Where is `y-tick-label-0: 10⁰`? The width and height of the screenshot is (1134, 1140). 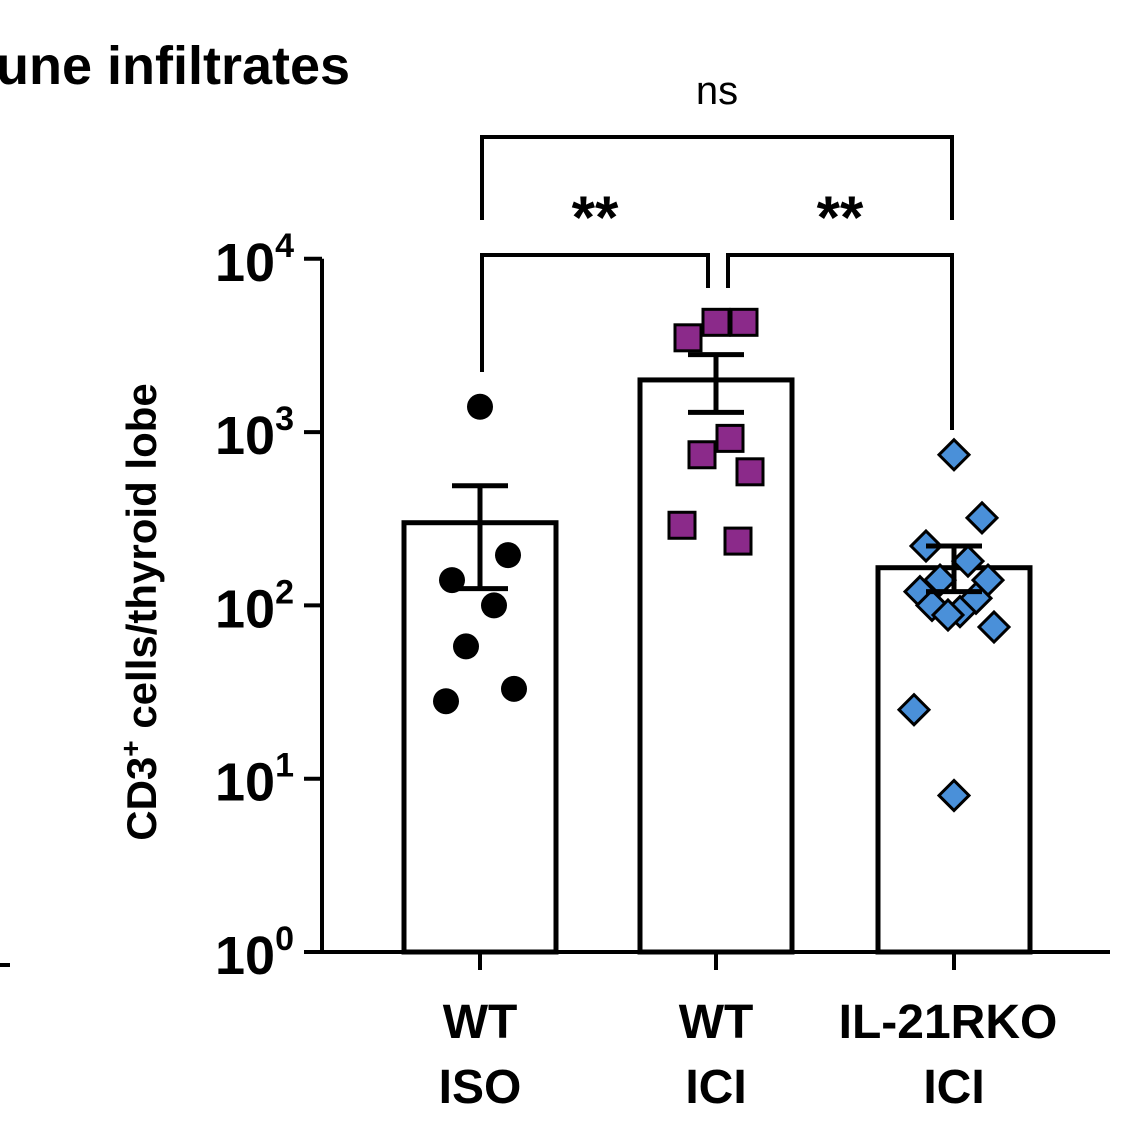 y-tick-label-0: 10⁰ is located at coordinates (254, 953).